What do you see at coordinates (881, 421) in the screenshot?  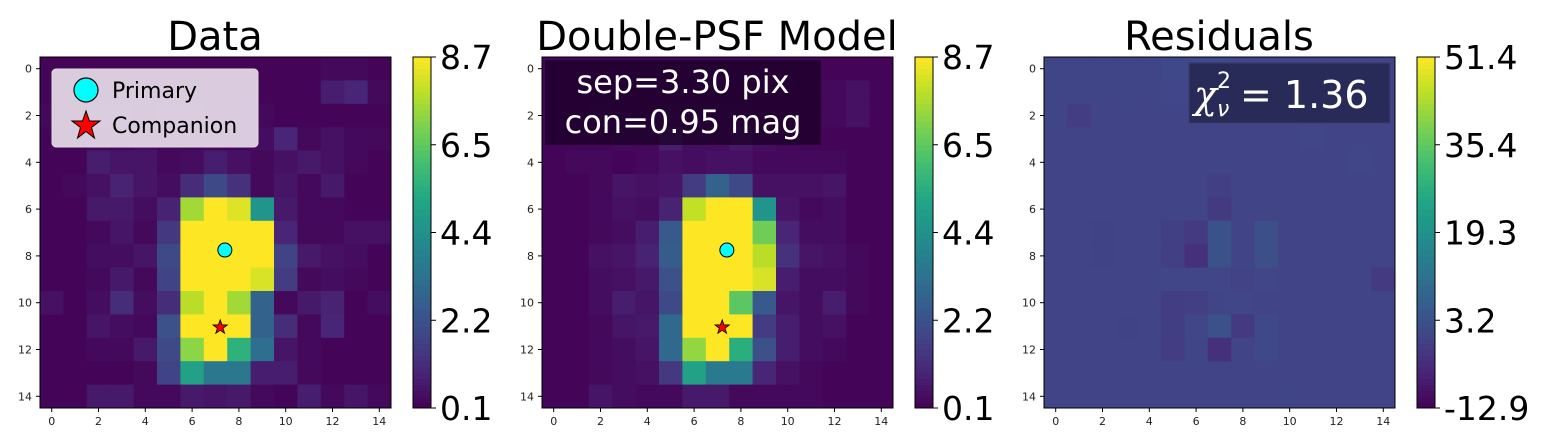 I see `x-tick-label: 14` at bounding box center [881, 421].